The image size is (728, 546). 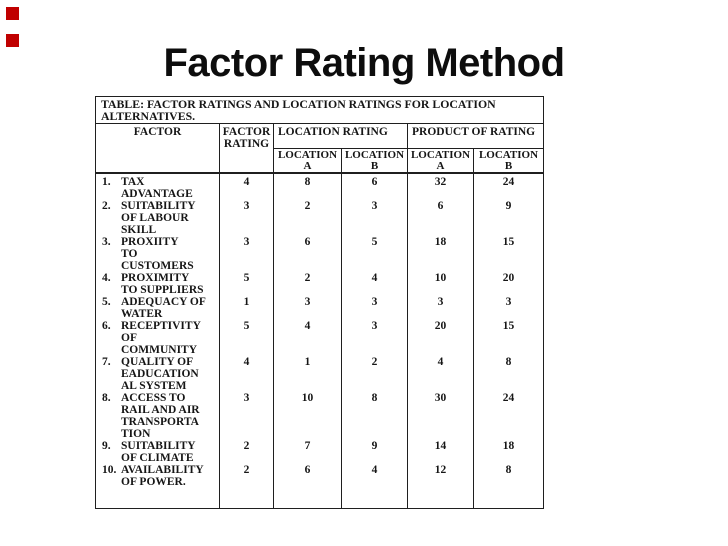 What do you see at coordinates (307, 338) in the screenshot?
I see `location-a-rating-cell: 4` at bounding box center [307, 338].